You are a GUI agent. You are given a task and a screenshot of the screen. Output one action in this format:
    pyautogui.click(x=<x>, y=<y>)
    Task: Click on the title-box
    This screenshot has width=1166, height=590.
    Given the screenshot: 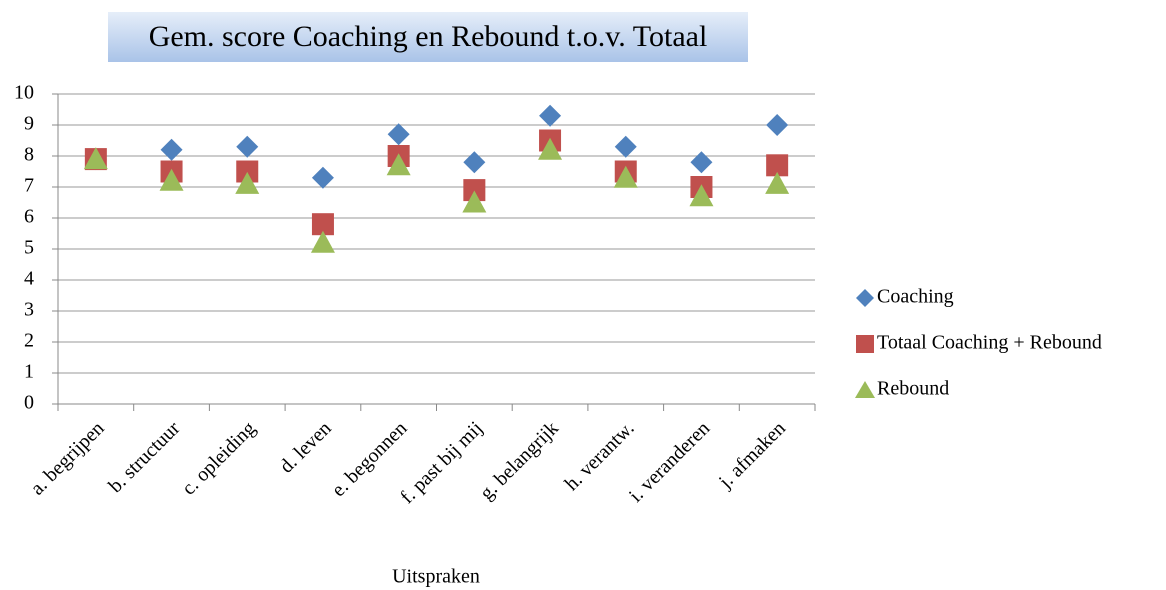 What is the action you would take?
    pyautogui.click(x=428, y=37)
    